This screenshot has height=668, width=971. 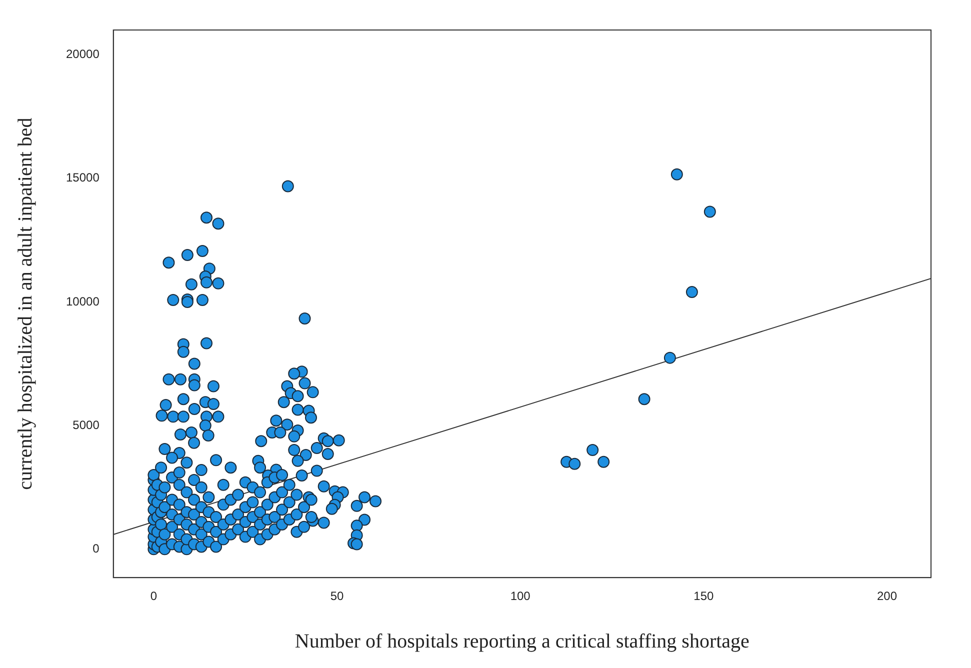 I want to click on y-tick-label: 0, so click(x=96, y=548).